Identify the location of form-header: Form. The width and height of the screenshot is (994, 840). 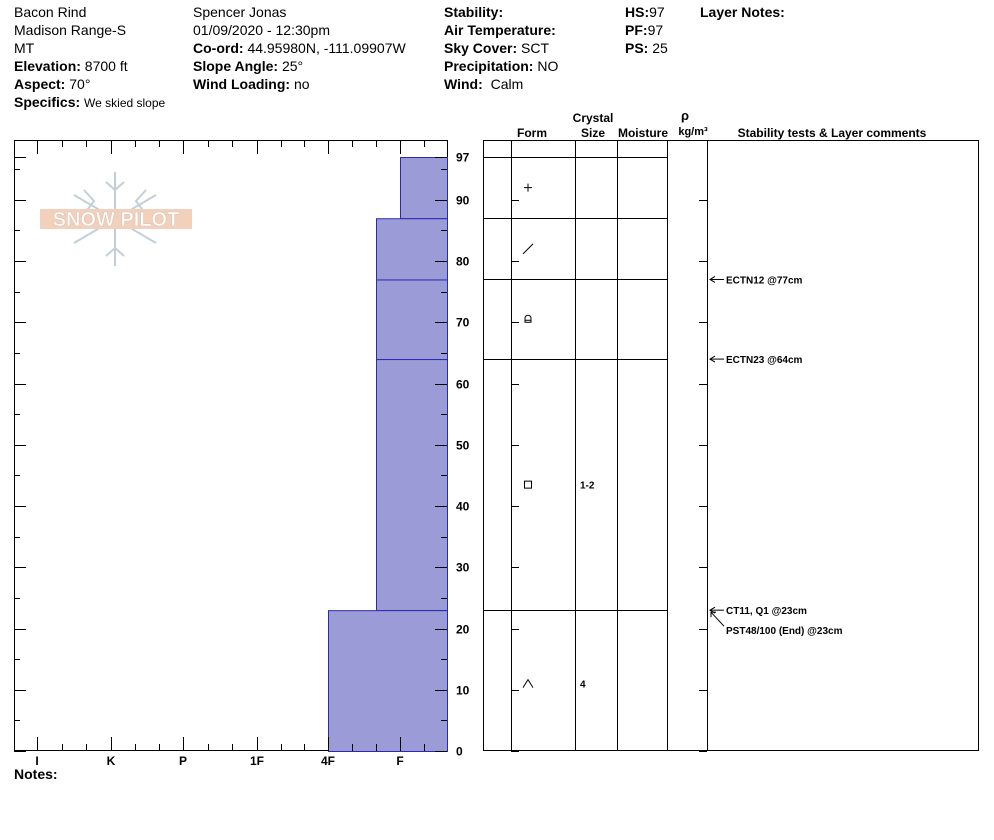
(532, 133).